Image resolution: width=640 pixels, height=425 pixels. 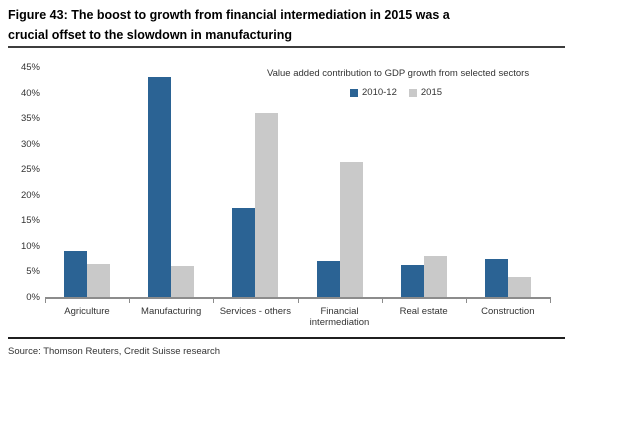 I want to click on legend-label: 2010-12, so click(x=379, y=92).